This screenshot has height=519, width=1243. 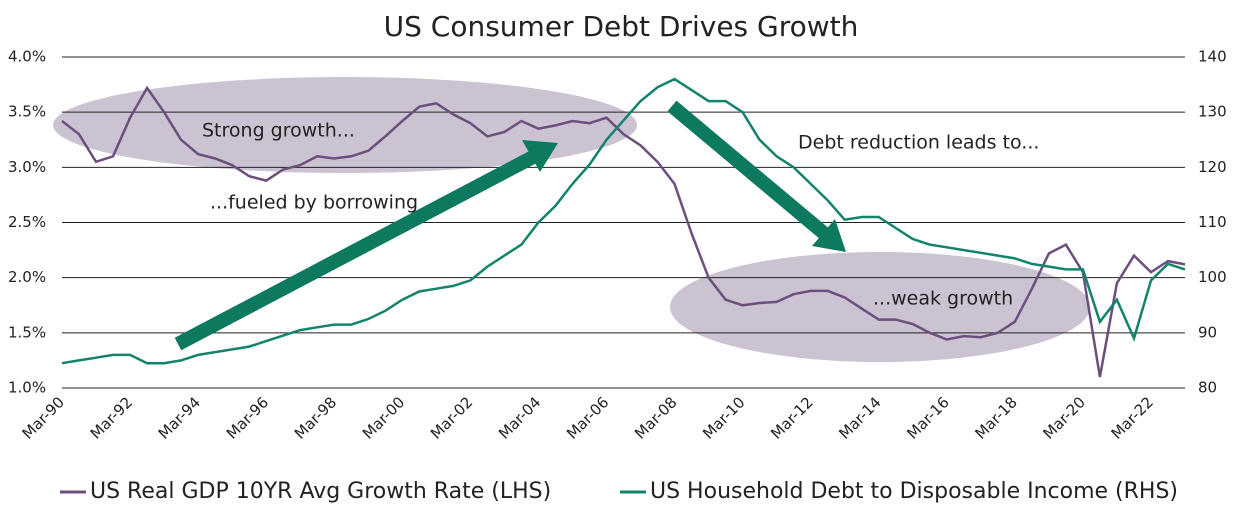 I want to click on y2-tick-label: 80, so click(x=1207, y=388).